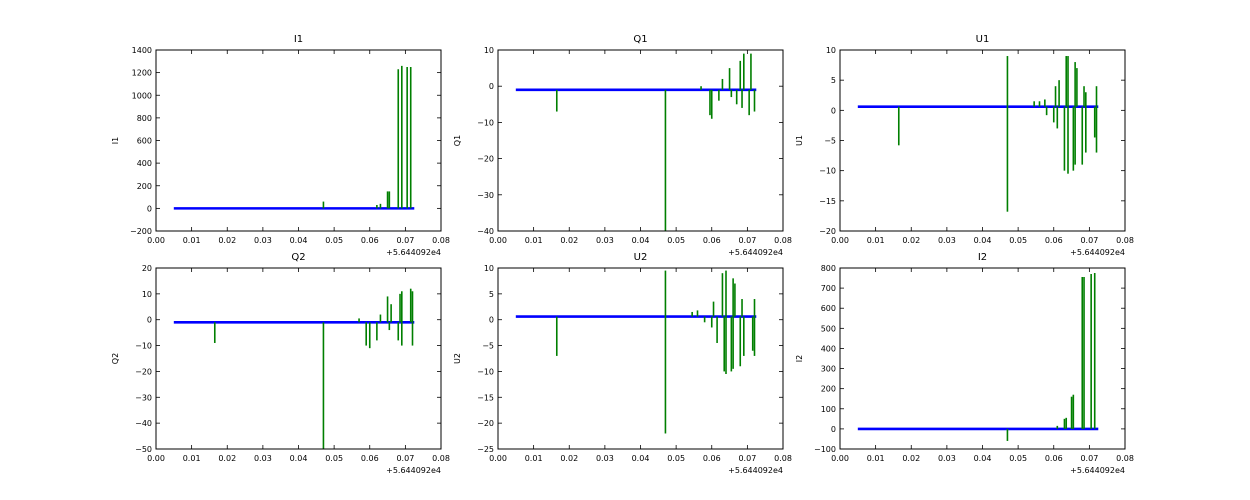 Image resolution: width=1250 pixels, height=500 pixels. I want to click on y-tick-label: 1000, so click(142, 95).